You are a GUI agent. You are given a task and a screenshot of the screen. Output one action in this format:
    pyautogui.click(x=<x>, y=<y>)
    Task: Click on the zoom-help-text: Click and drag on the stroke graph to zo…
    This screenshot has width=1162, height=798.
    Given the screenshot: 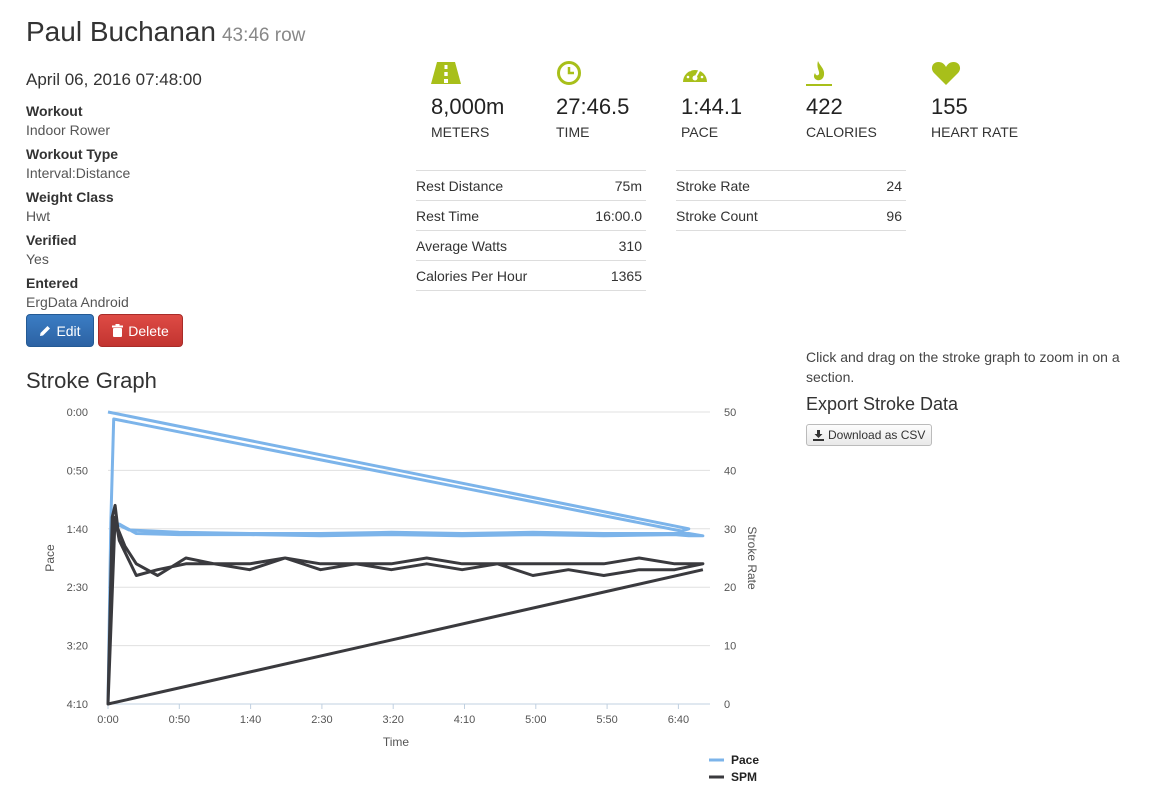 What is the action you would take?
    pyautogui.click(x=963, y=367)
    